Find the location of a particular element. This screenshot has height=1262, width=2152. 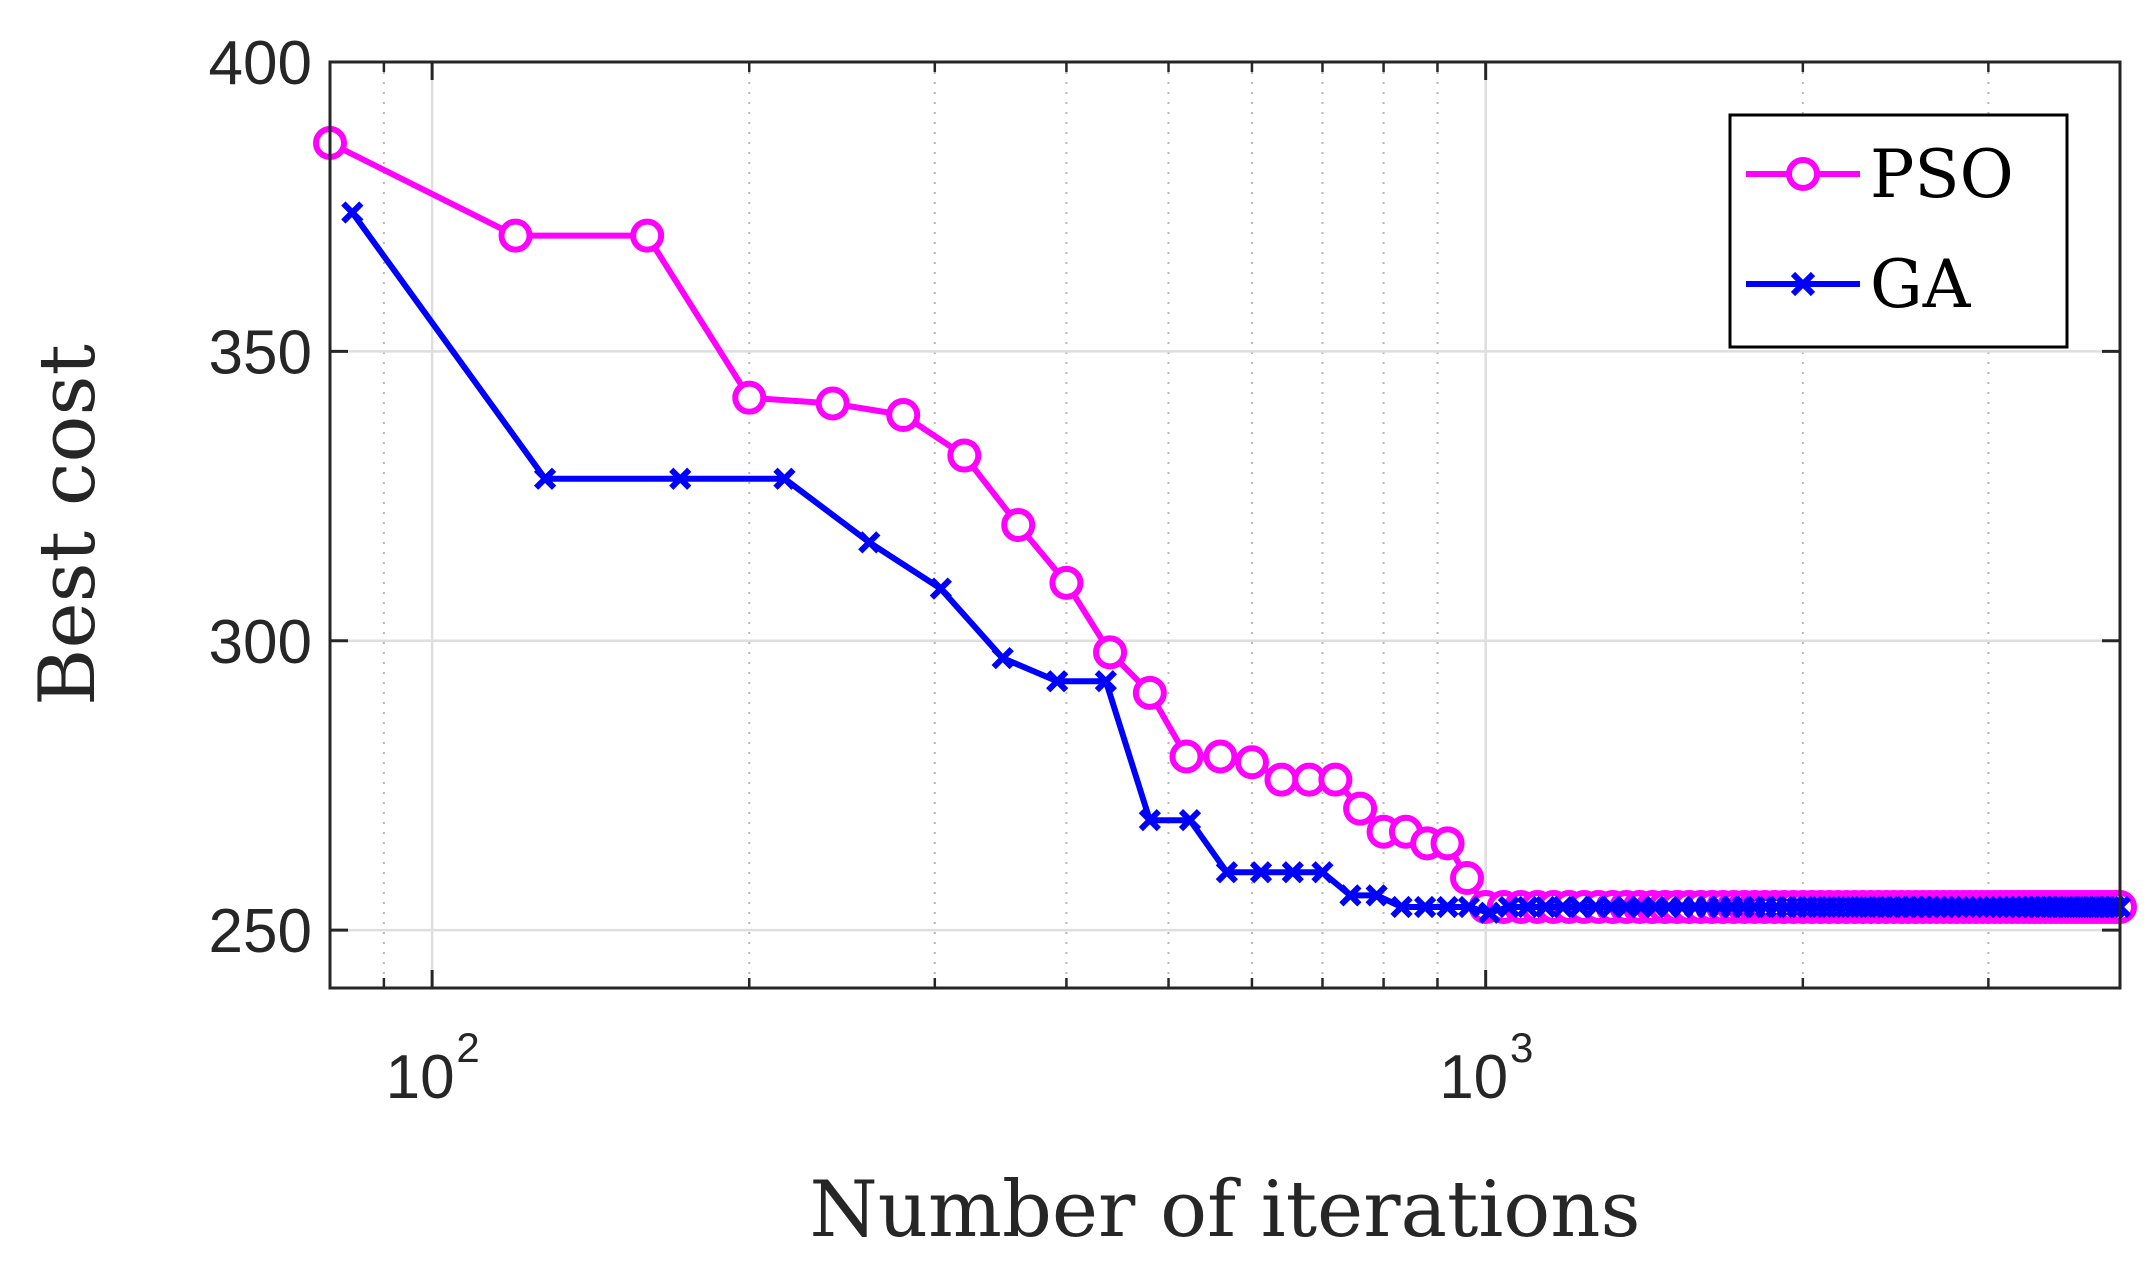

y-tick-label: 300 is located at coordinates (260, 642).